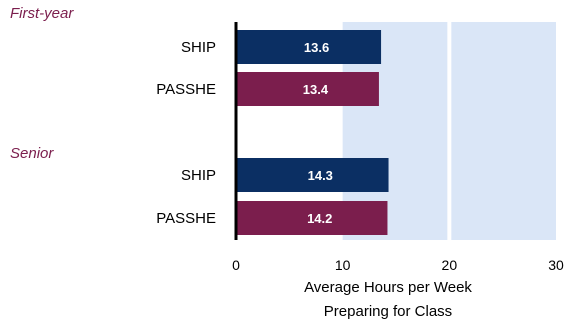 The width and height of the screenshot is (568, 326). I want to click on bar-value-label: 14.2, so click(319, 218).